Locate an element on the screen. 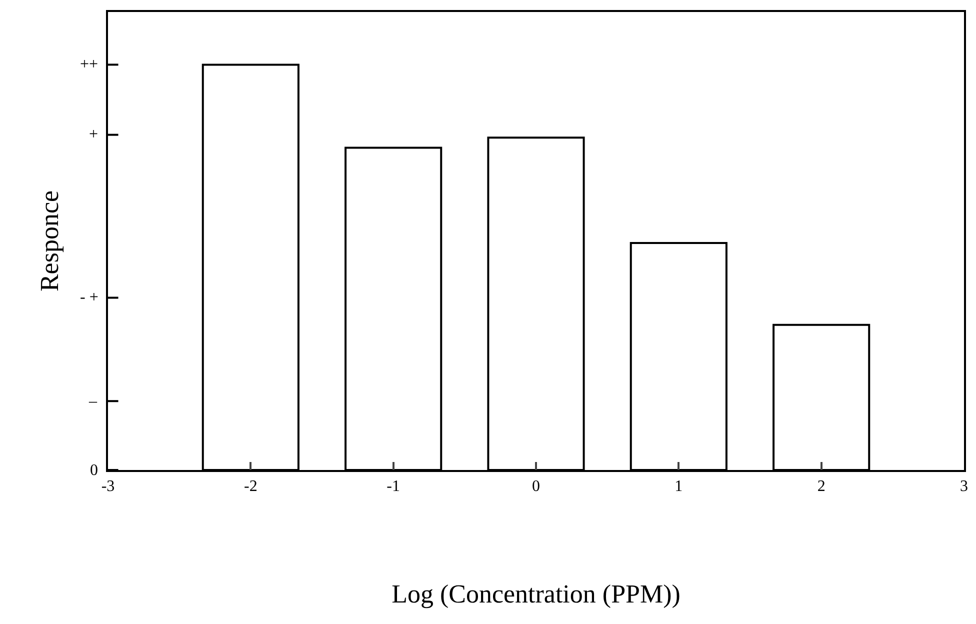 The image size is (976, 624). y-axis-title: Responce is located at coordinates (49, 241).